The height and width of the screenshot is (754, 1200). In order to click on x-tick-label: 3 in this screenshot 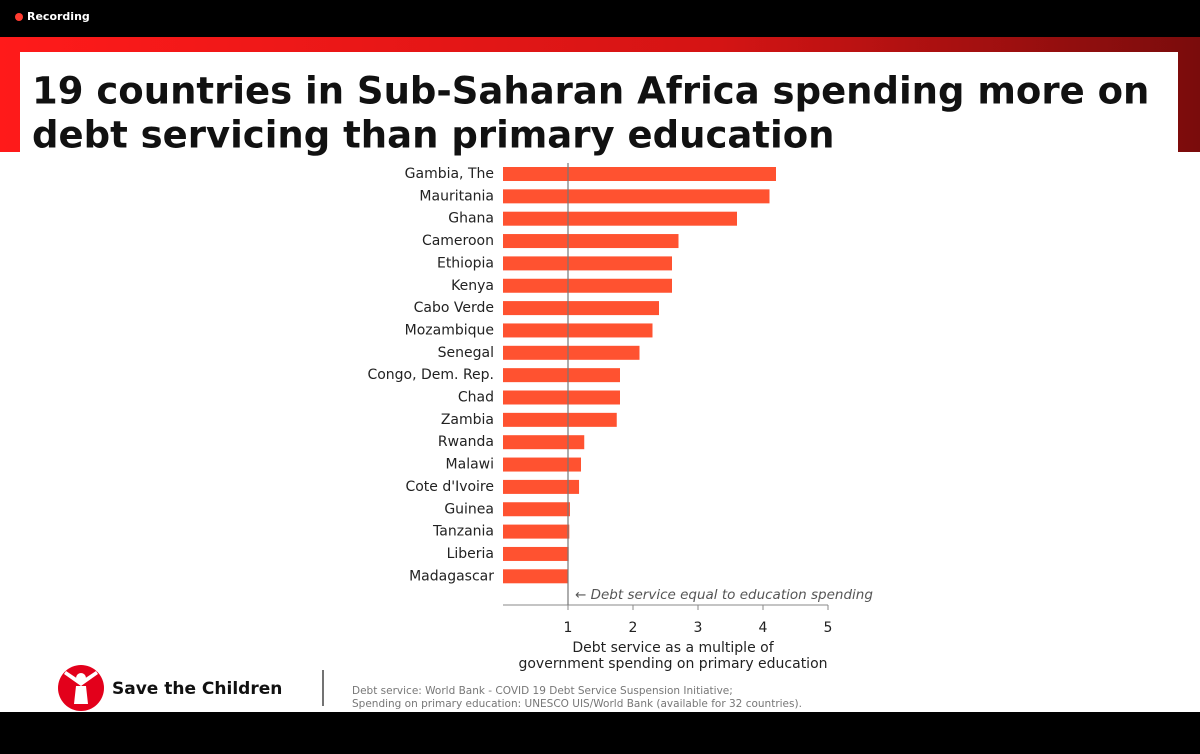, I will do `click(698, 628)`.